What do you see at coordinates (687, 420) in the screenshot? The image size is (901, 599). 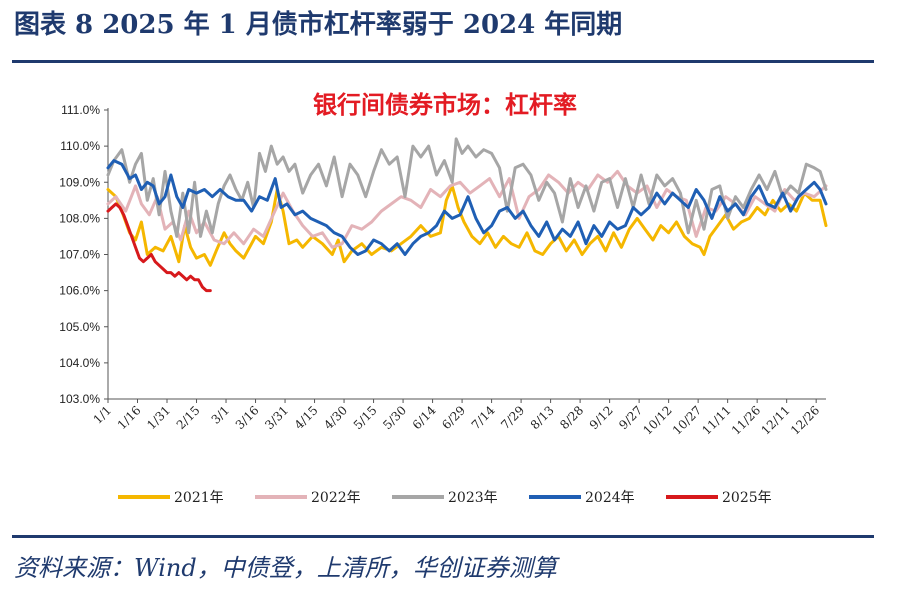 I see `x-tick-label: 10/27` at bounding box center [687, 420].